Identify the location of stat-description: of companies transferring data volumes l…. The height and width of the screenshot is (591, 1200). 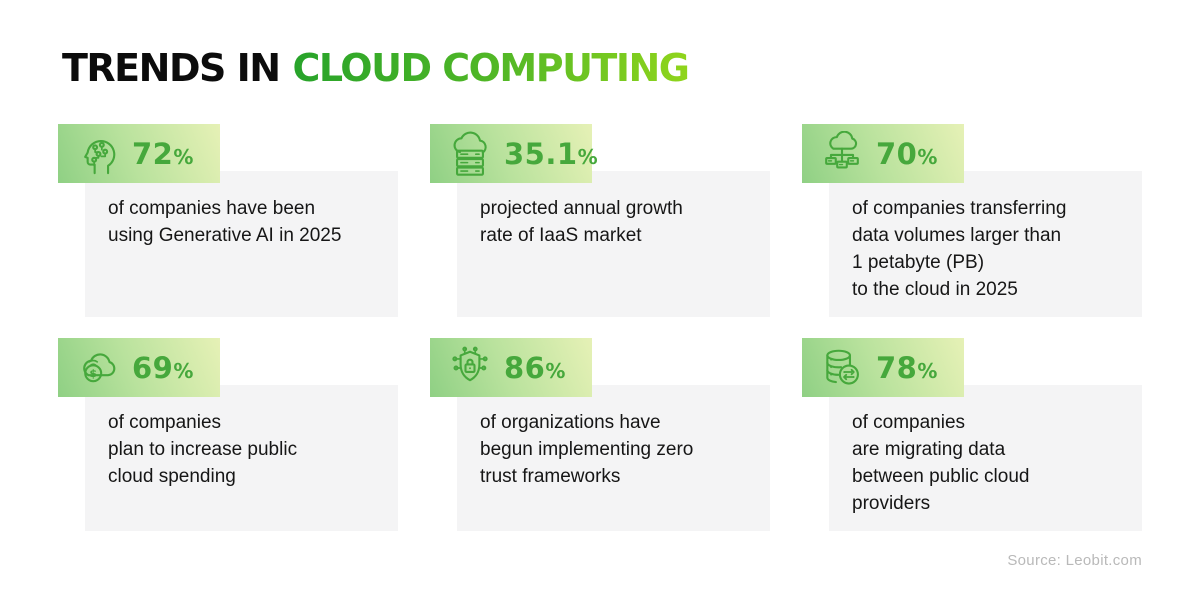
(959, 249).